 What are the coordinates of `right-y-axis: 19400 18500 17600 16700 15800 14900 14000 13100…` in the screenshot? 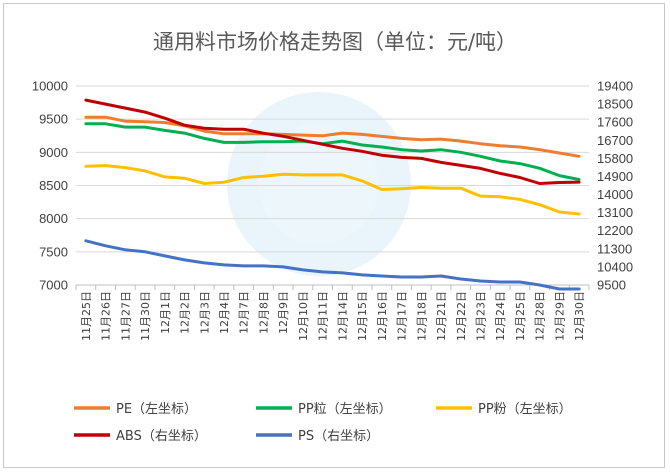 It's located at (615, 186).